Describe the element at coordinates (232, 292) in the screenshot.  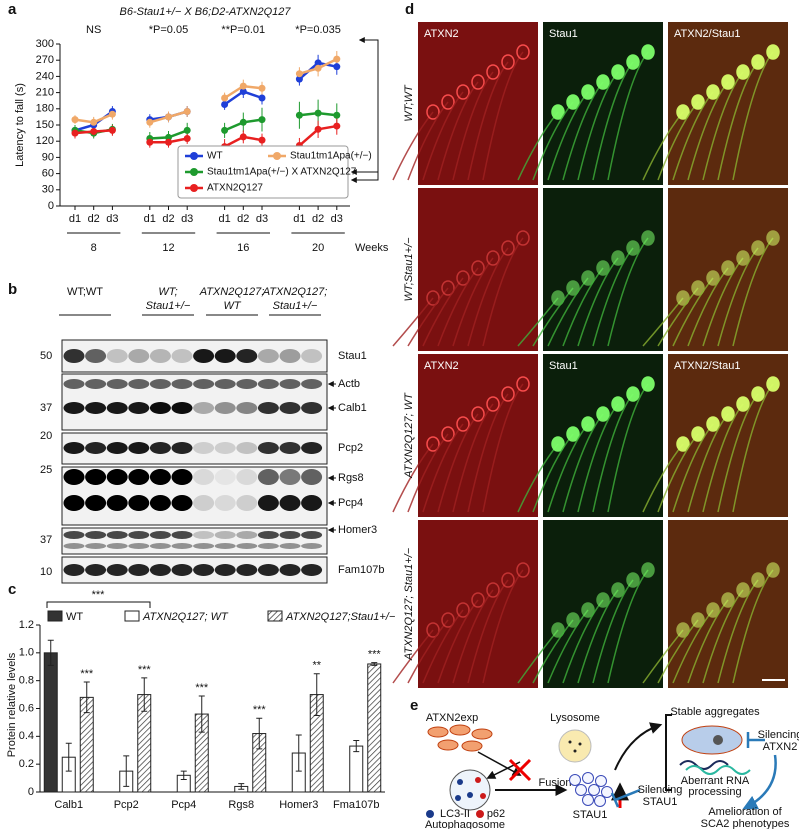
I see `group-label: ATXN2Q127;` at that location.